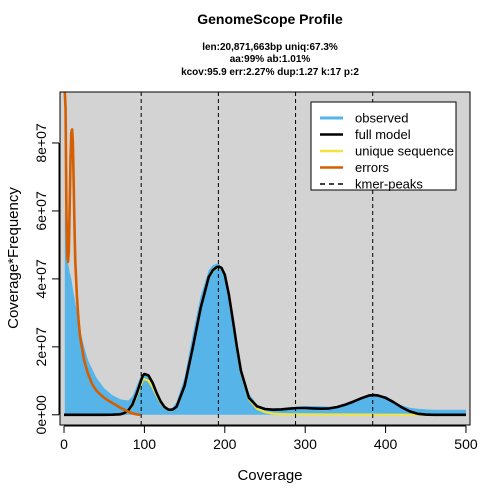 Image resolution: width=500 pixels, height=500 pixels. What do you see at coordinates (41, 279) in the screenshot?
I see `y-tick-label: 4e+07` at bounding box center [41, 279].